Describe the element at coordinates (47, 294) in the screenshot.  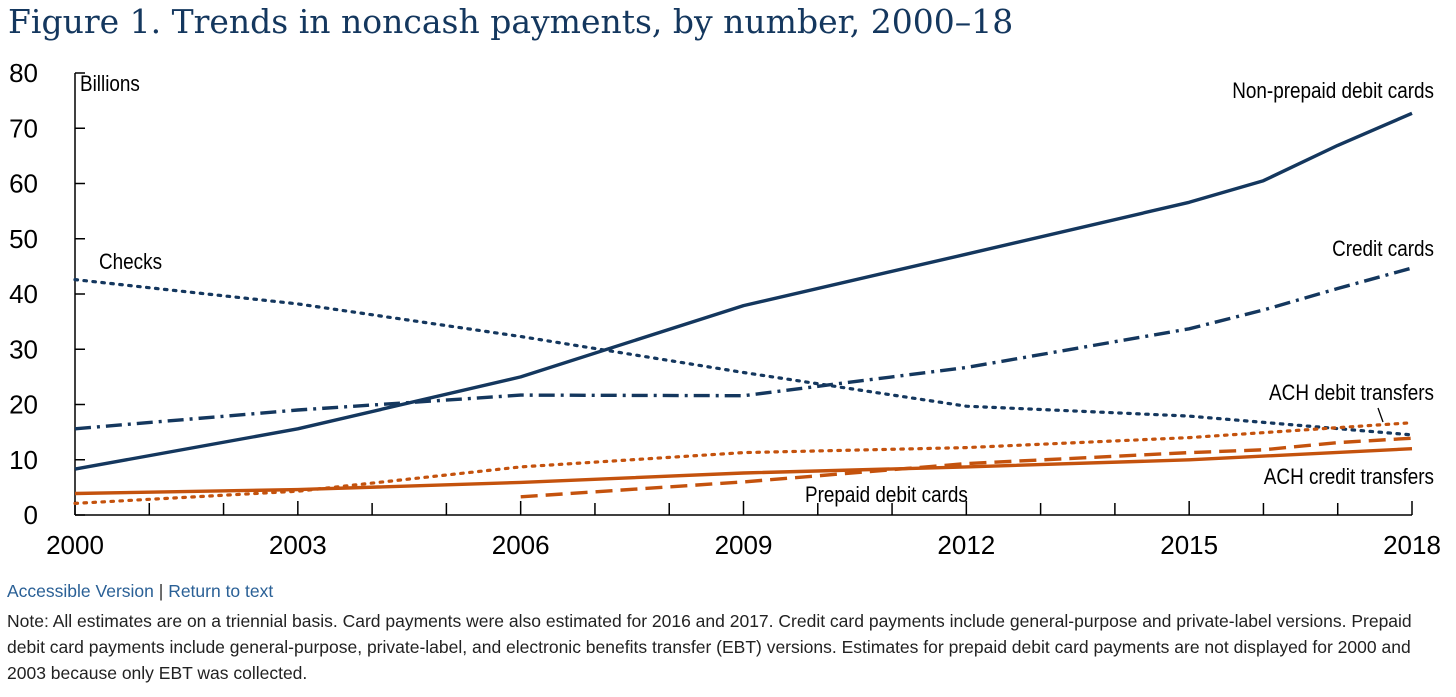
I see `y-axis: 0 10 20 30 40 50 60 70 80` at that location.